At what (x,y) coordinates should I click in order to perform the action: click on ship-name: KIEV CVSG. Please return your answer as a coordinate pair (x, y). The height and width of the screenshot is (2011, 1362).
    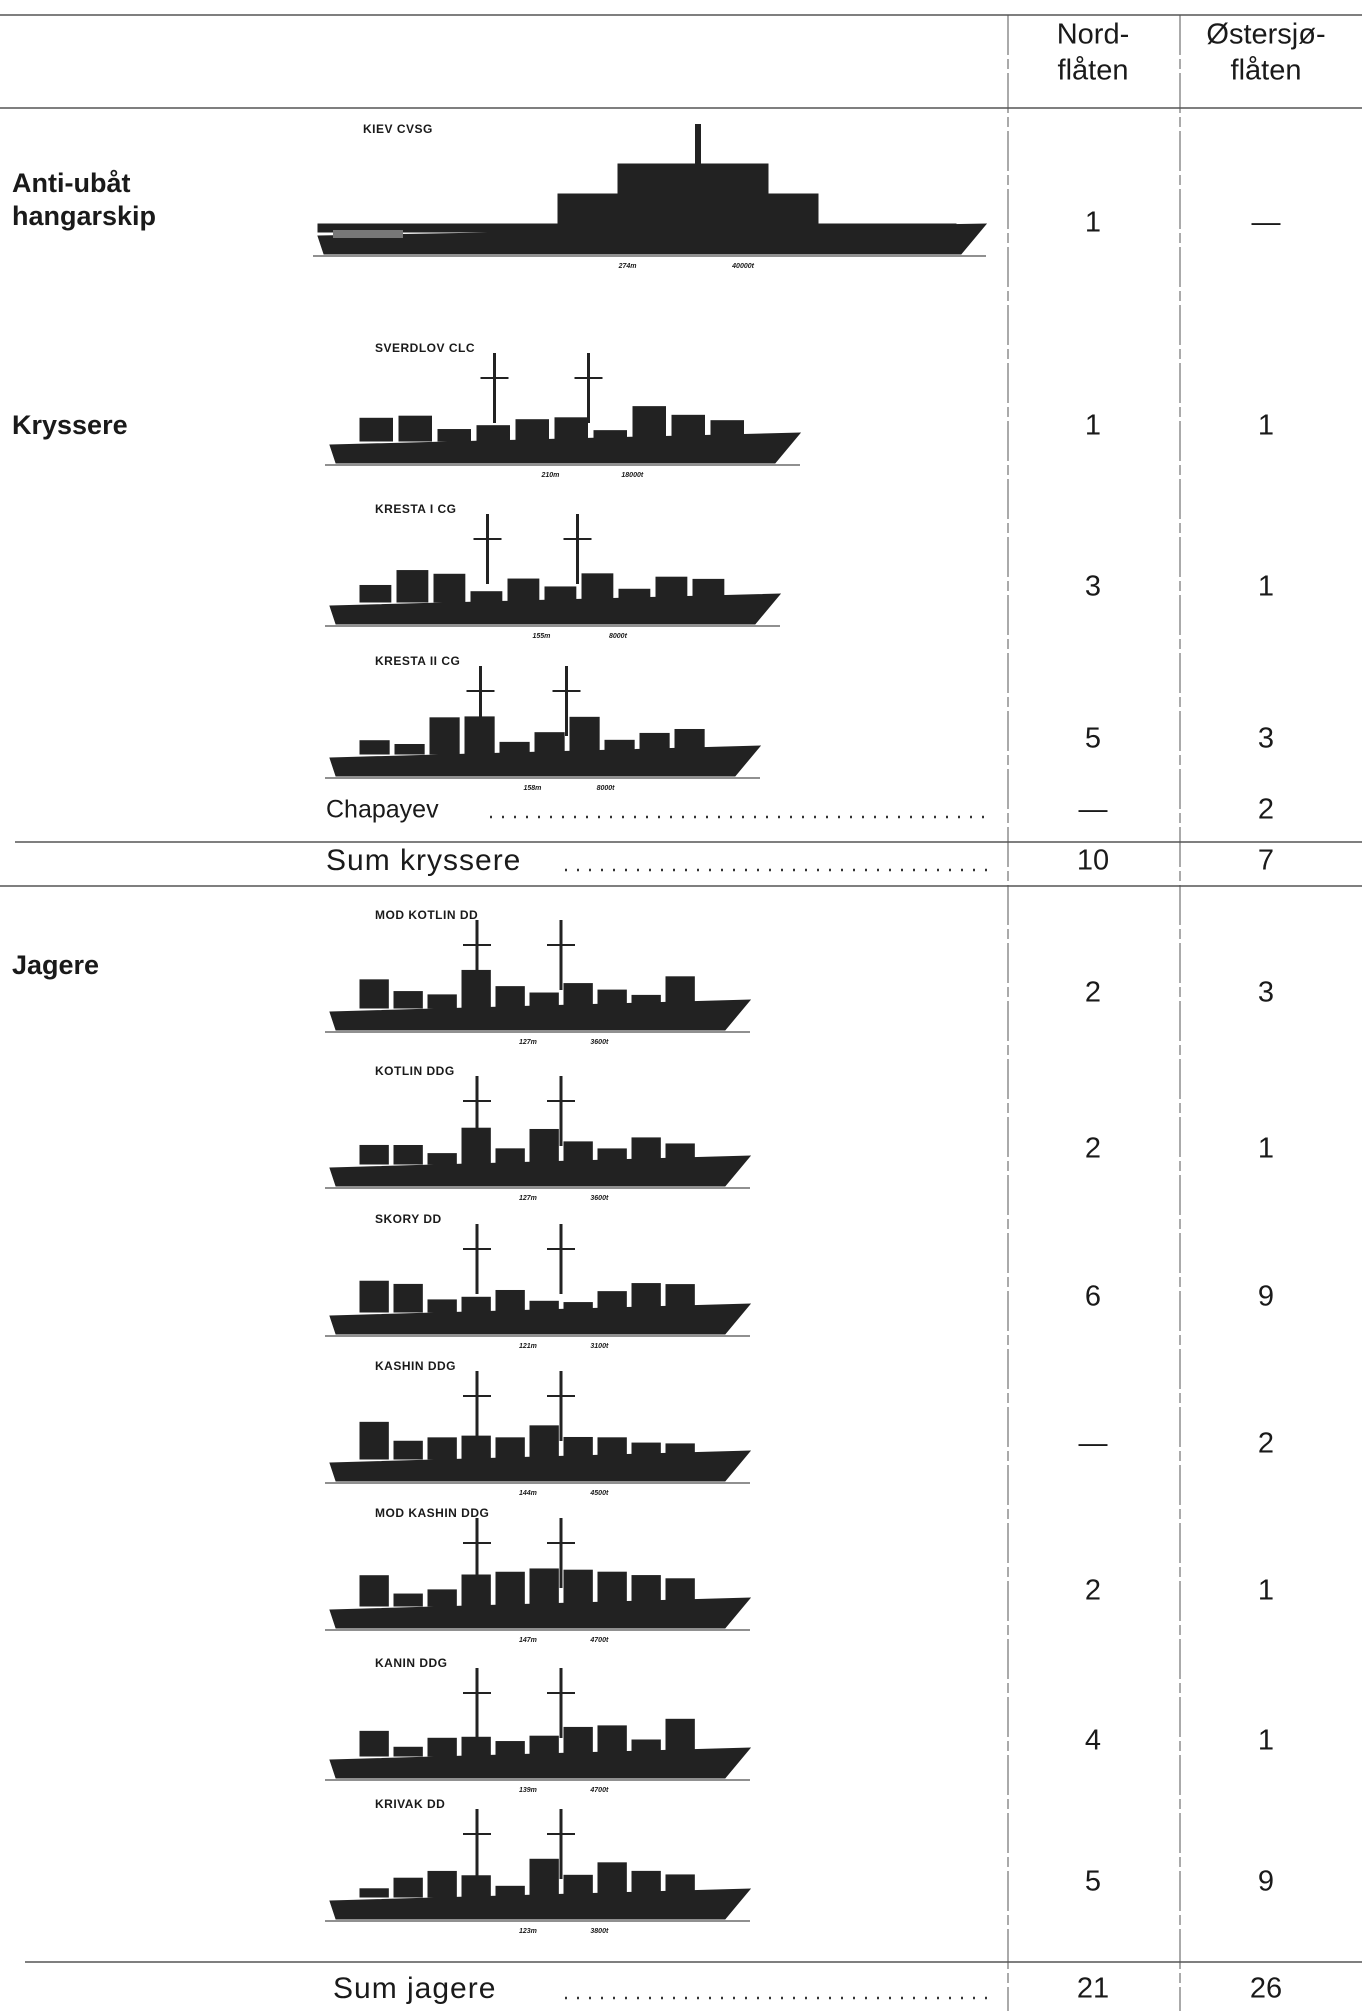
    Looking at the image, I should click on (398, 129).